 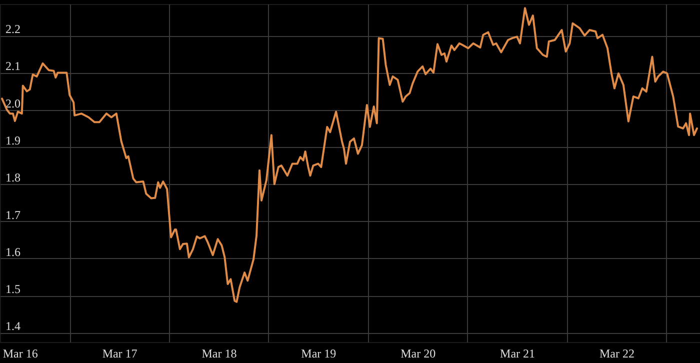 I want to click on x-tick-label: Mar 17, so click(x=120, y=353).